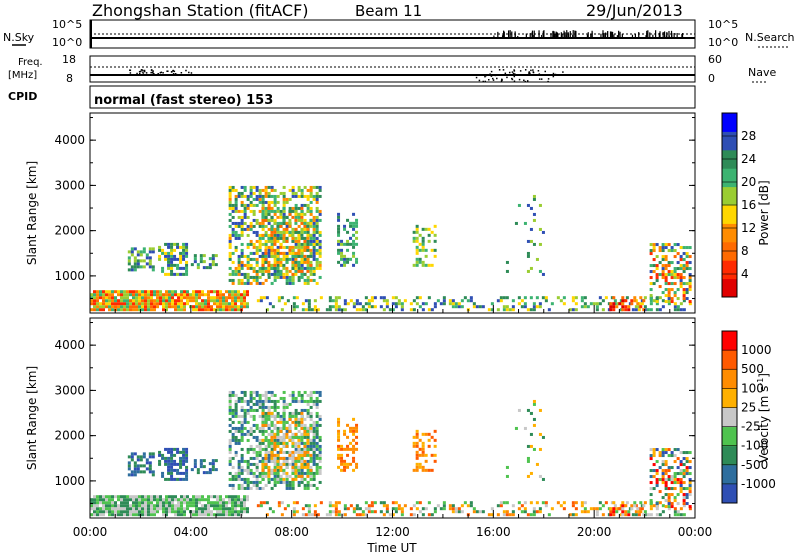 This screenshot has width=800, height=554. I want to click on colorbar-tick-label: 16, so click(748, 205).